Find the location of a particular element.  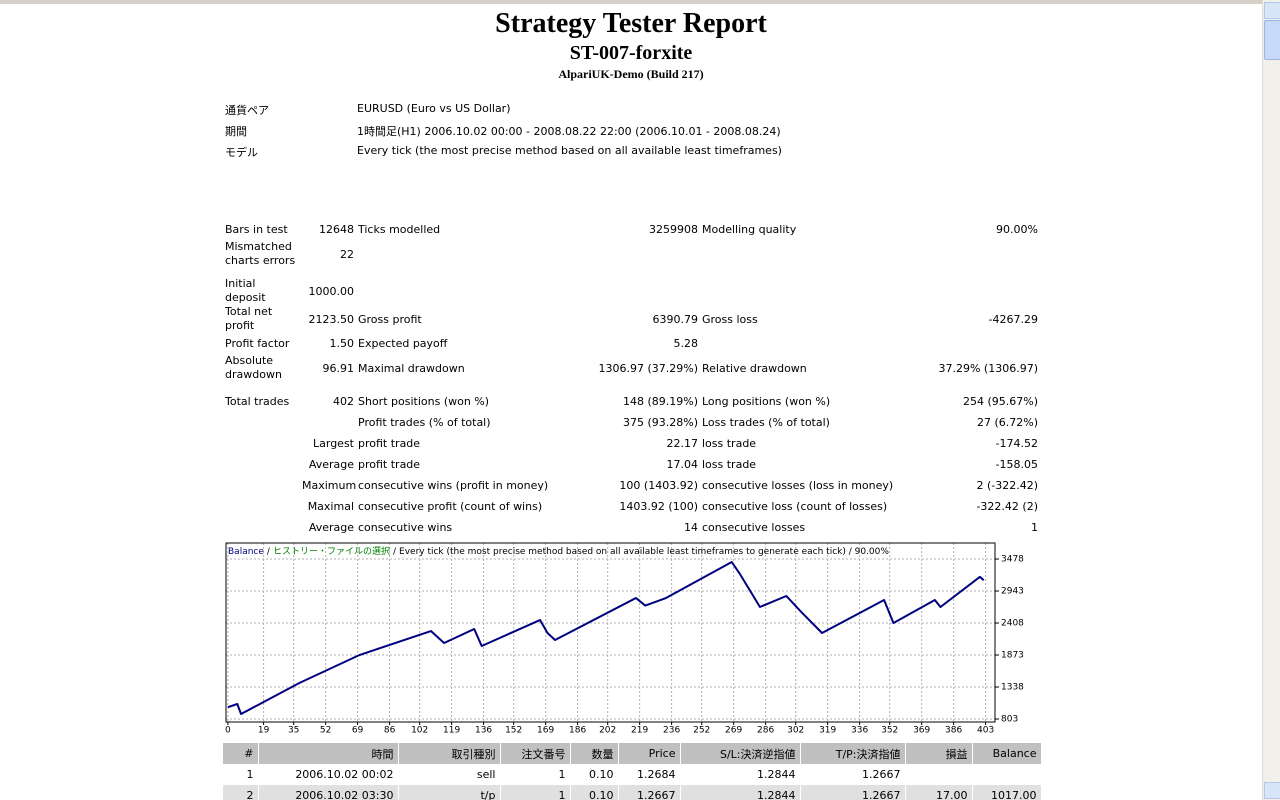

stat-value: 17.04 is located at coordinates (682, 464).